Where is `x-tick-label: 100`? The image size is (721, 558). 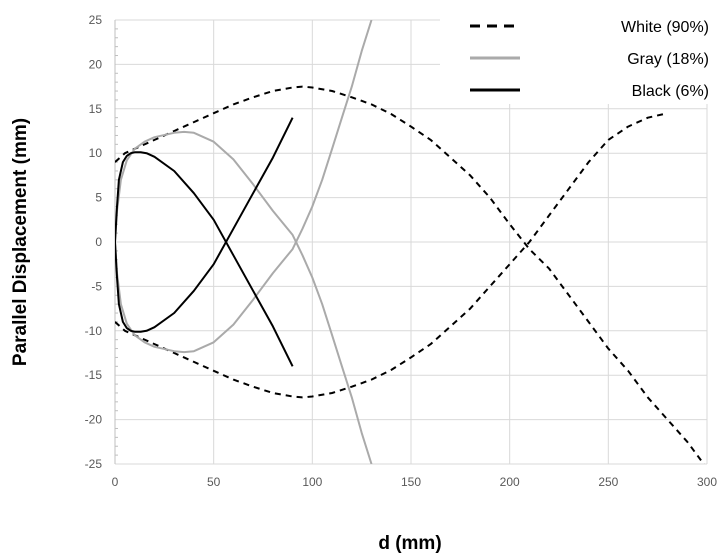
x-tick-label: 100 is located at coordinates (312, 482).